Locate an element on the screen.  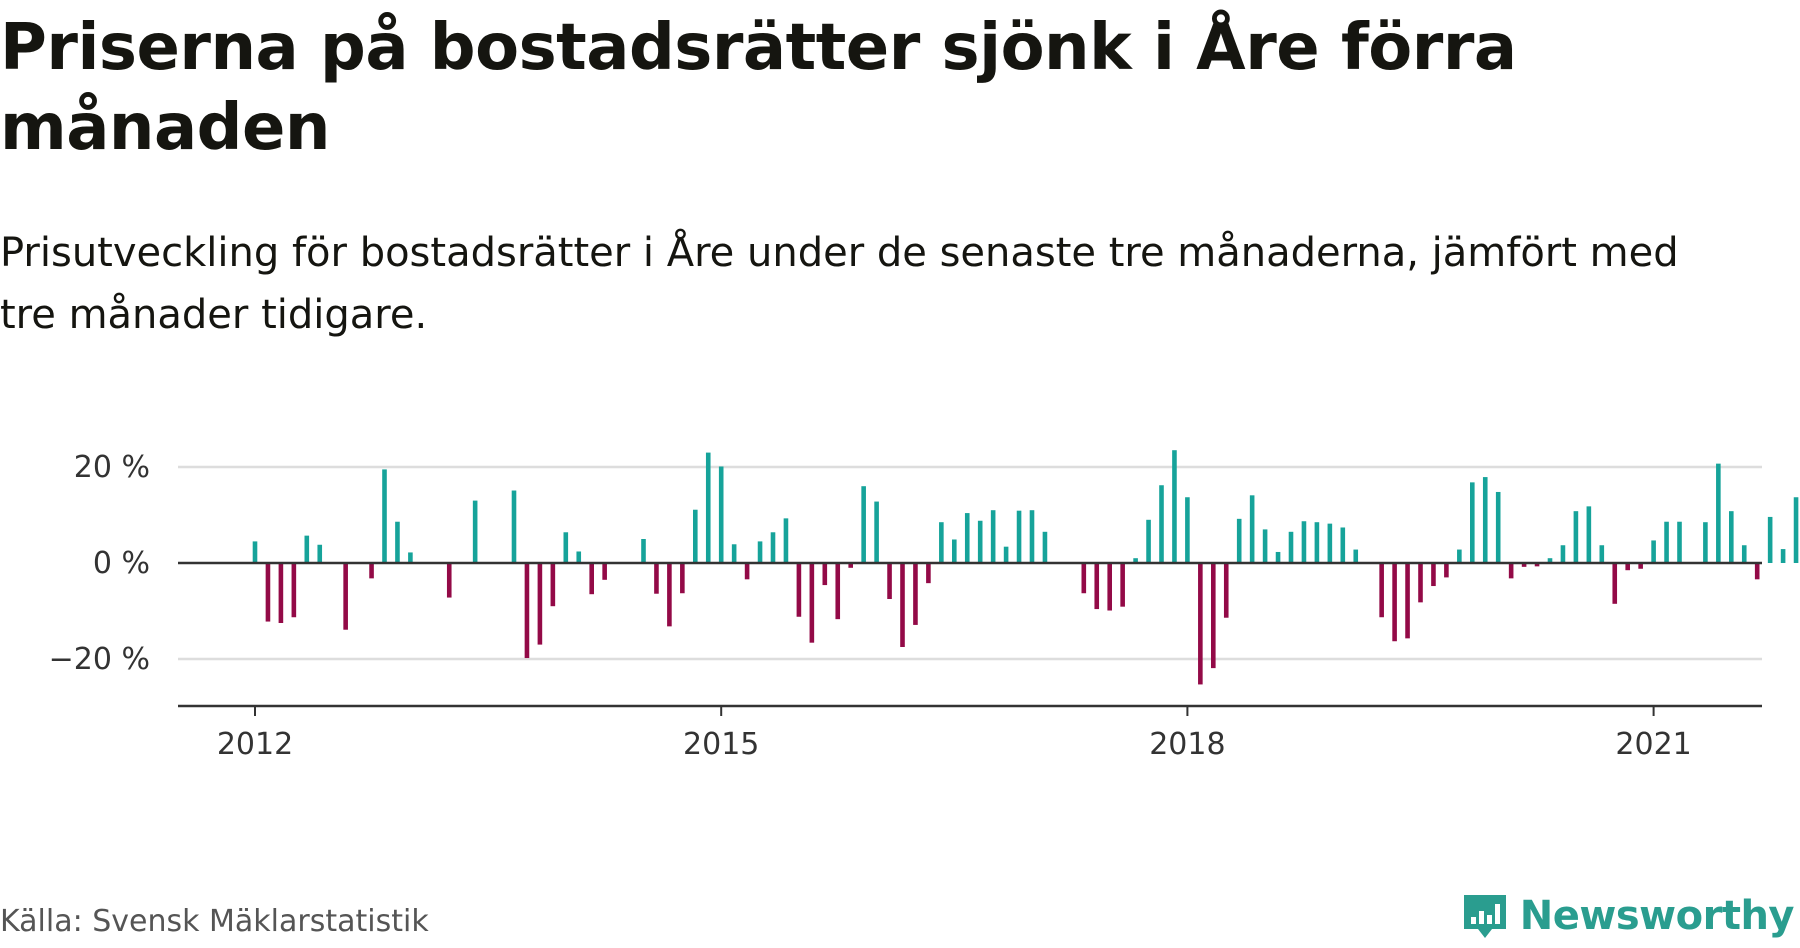
x-tick-label: 2015 is located at coordinates (721, 744).